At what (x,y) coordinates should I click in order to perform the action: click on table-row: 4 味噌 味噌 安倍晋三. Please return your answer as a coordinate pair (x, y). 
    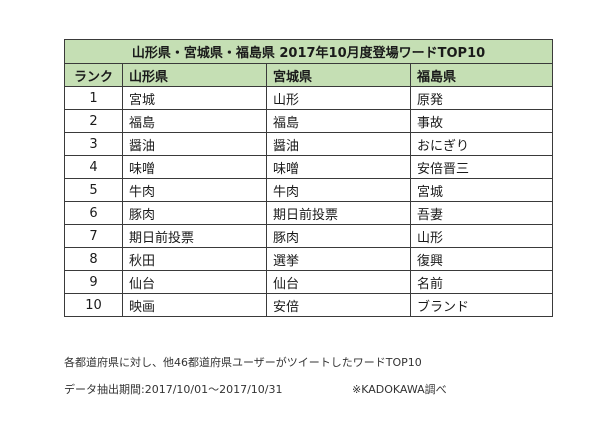
    Looking at the image, I should click on (309, 167).